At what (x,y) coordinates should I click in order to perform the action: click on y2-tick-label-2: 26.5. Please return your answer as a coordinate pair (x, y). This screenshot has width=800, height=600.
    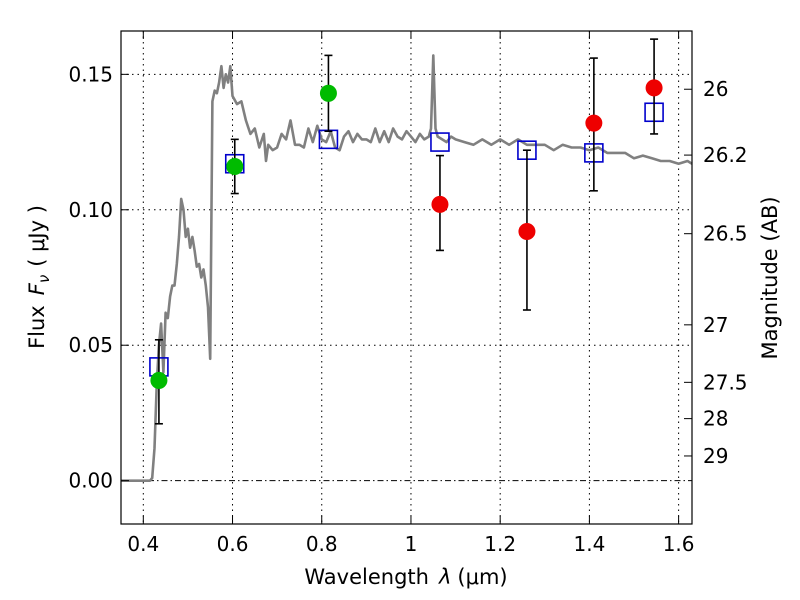
    Looking at the image, I should click on (725, 234).